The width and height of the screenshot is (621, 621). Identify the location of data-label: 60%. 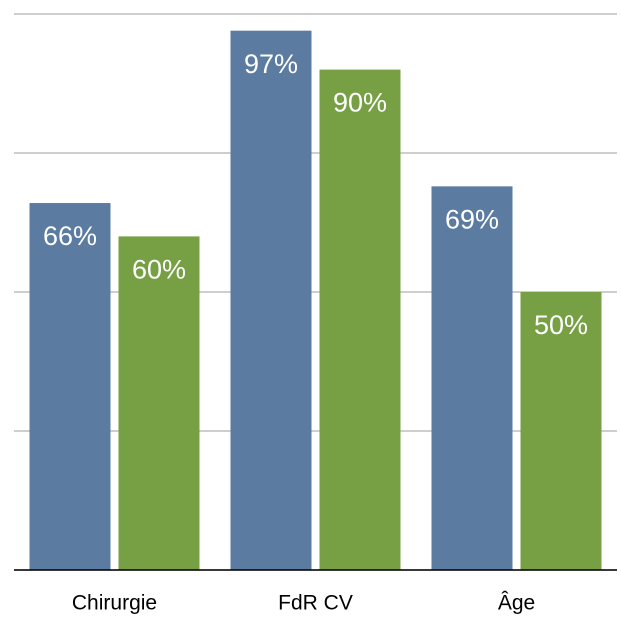
(159, 270).